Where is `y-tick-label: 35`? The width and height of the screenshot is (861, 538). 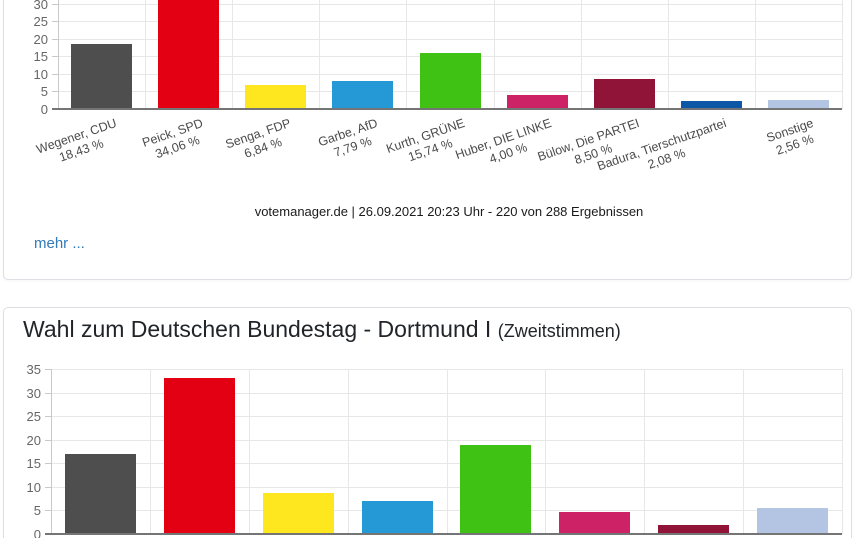
y-tick-label: 35 is located at coordinates (33, 369).